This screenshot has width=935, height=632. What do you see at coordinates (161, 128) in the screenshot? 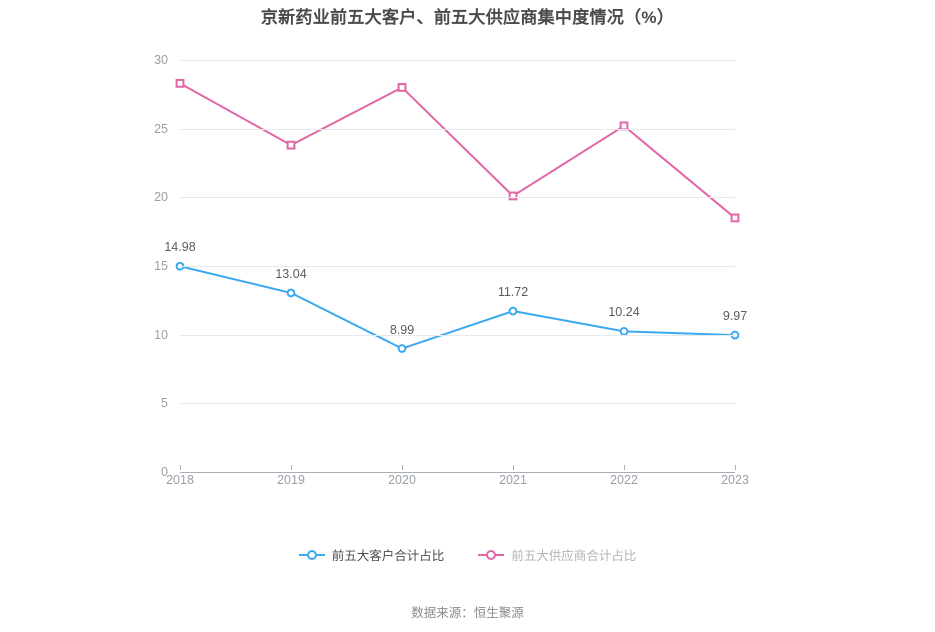
I see `y-tick-label: 25` at bounding box center [161, 128].